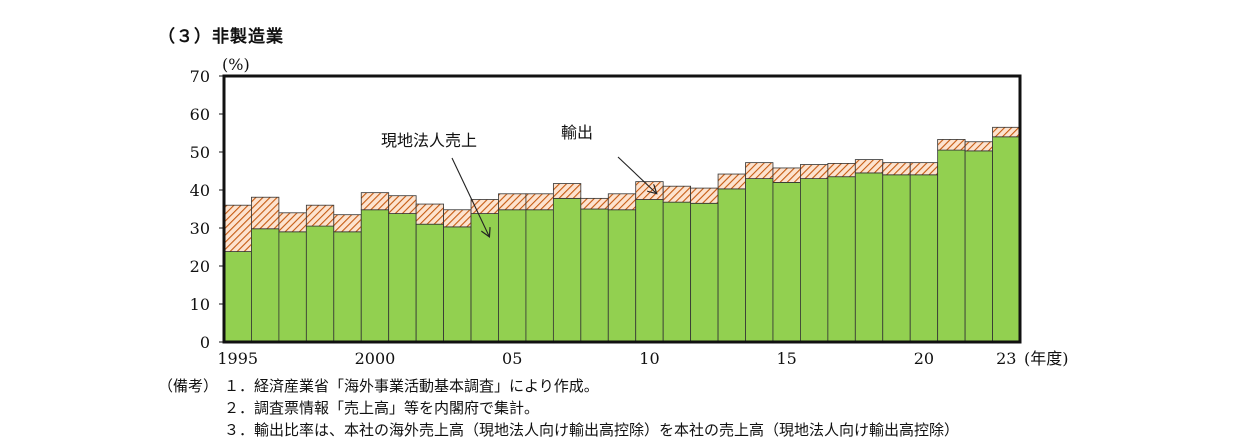 The height and width of the screenshot is (446, 1241). Describe the element at coordinates (200, 266) in the screenshot. I see `y-tick-label: 20` at that location.